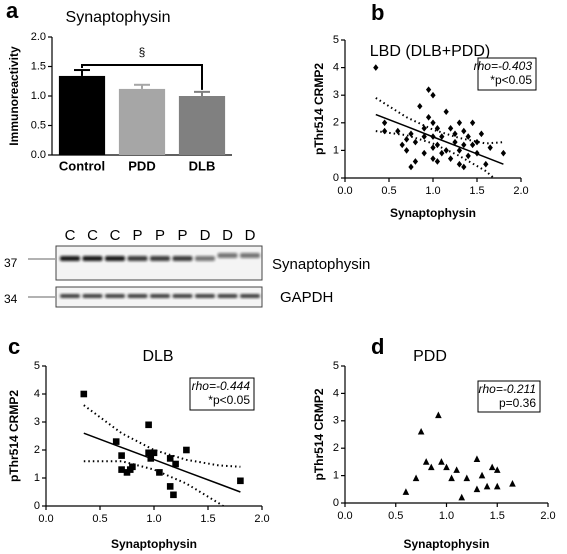 Image resolution: width=567 pixels, height=554 pixels. What do you see at coordinates (142, 121) in the screenshot?
I see `bar` at bounding box center [142, 121].